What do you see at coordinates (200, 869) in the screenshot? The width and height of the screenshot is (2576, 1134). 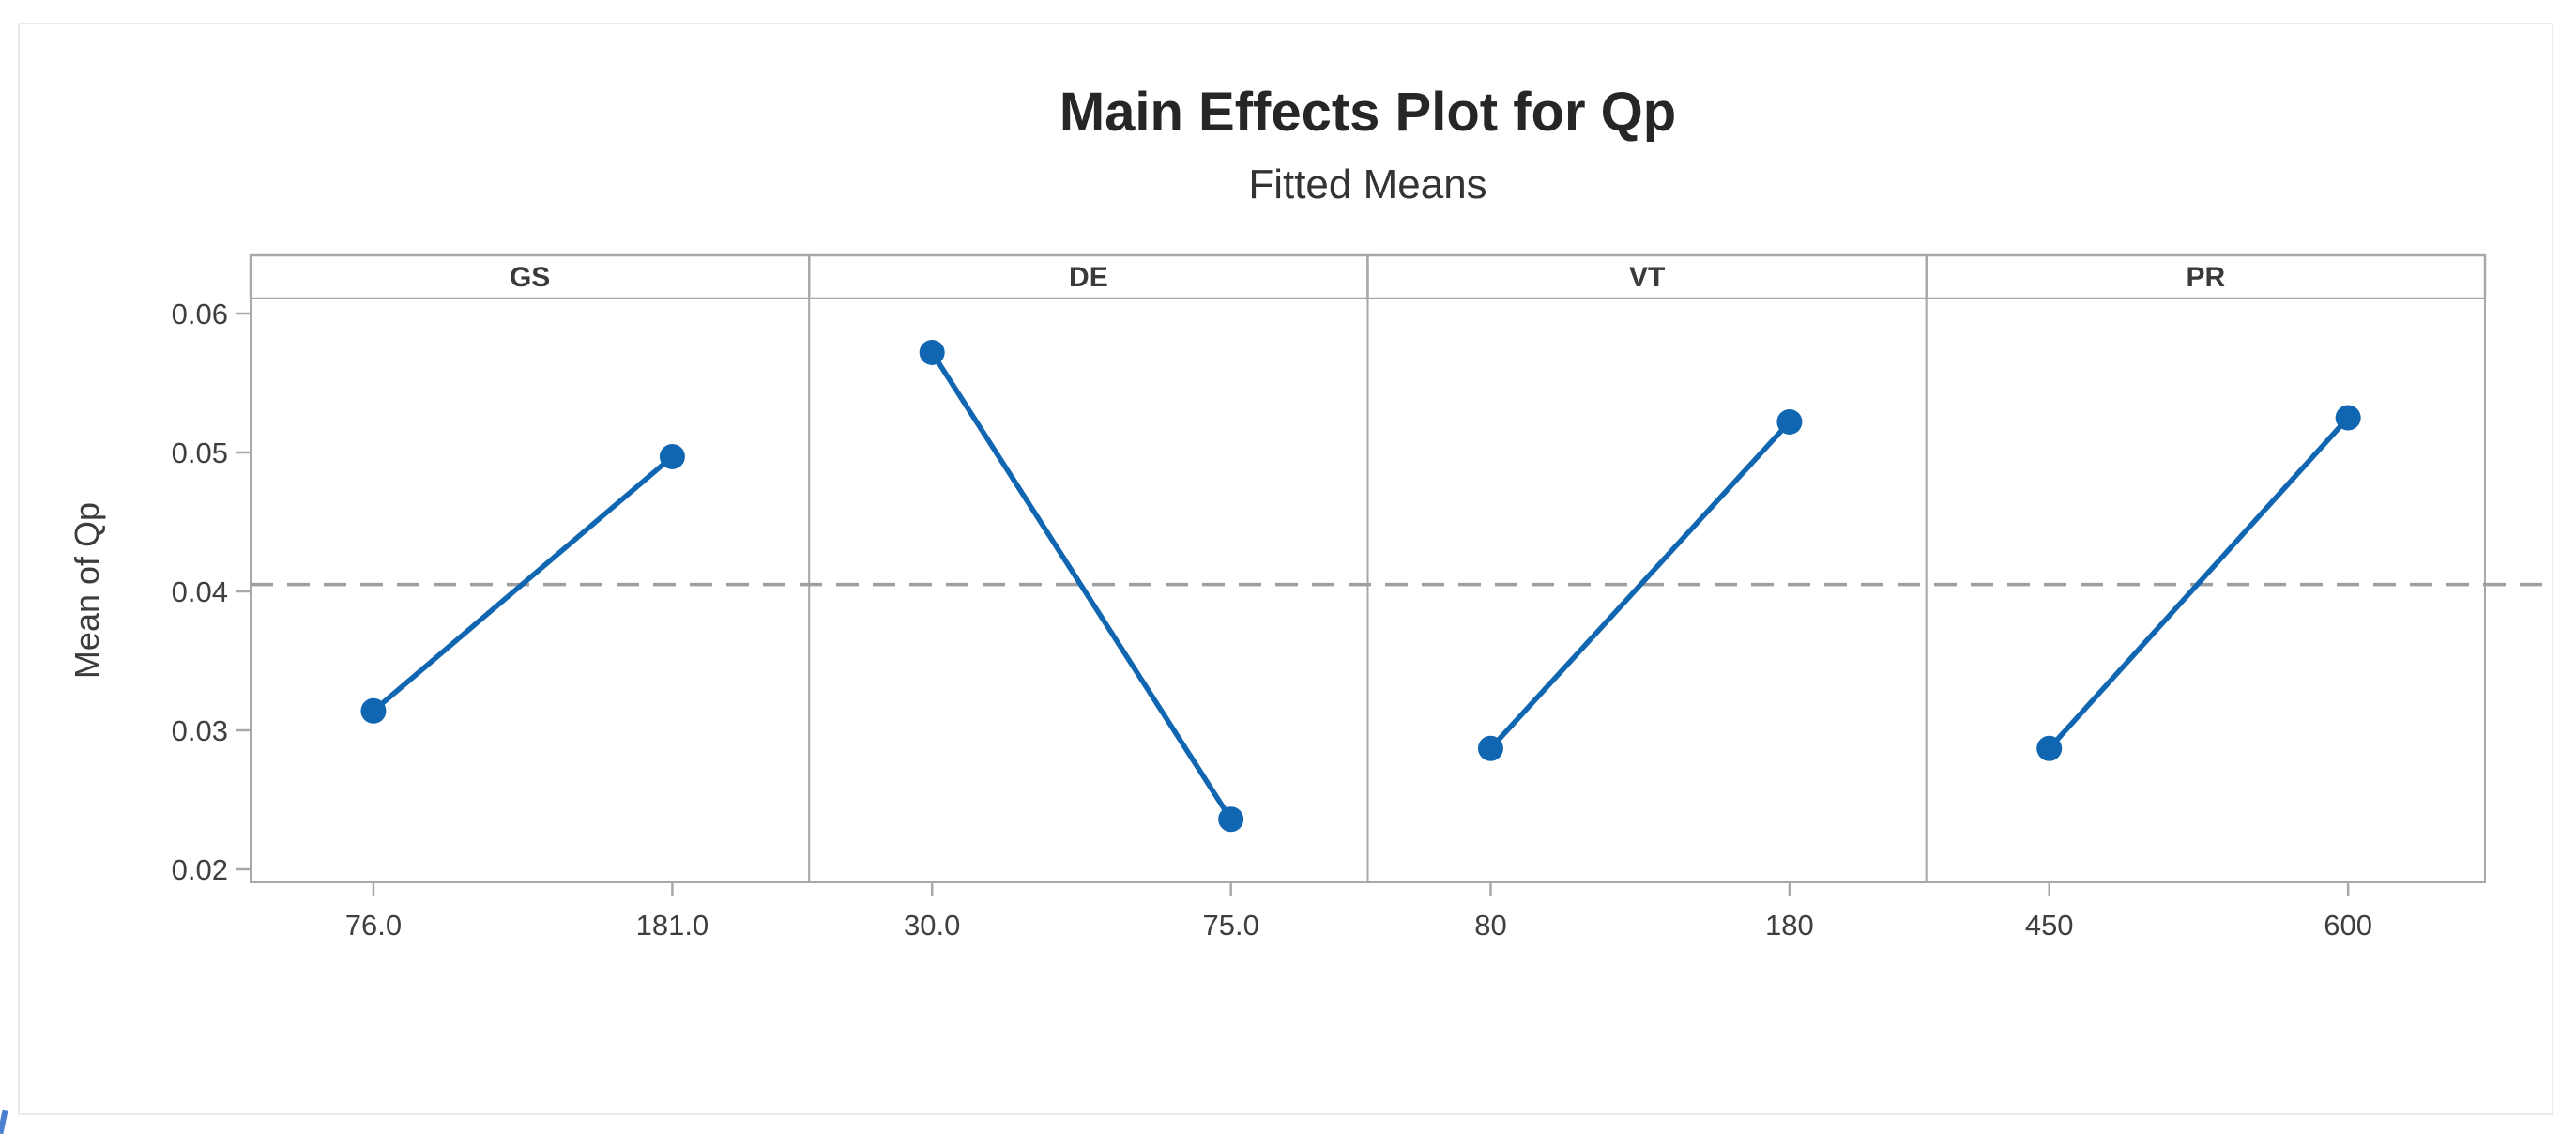 I see `y-axis-tick-label: 0.02` at bounding box center [200, 869].